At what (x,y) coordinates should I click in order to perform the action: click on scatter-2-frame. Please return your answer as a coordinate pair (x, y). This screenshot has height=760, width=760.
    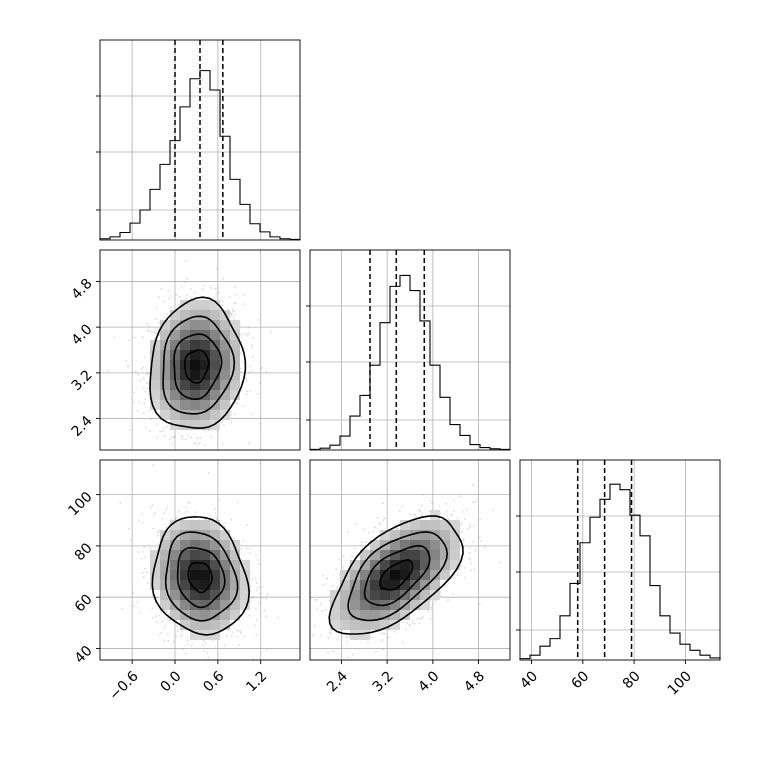
    Looking at the image, I should click on (410, 560).